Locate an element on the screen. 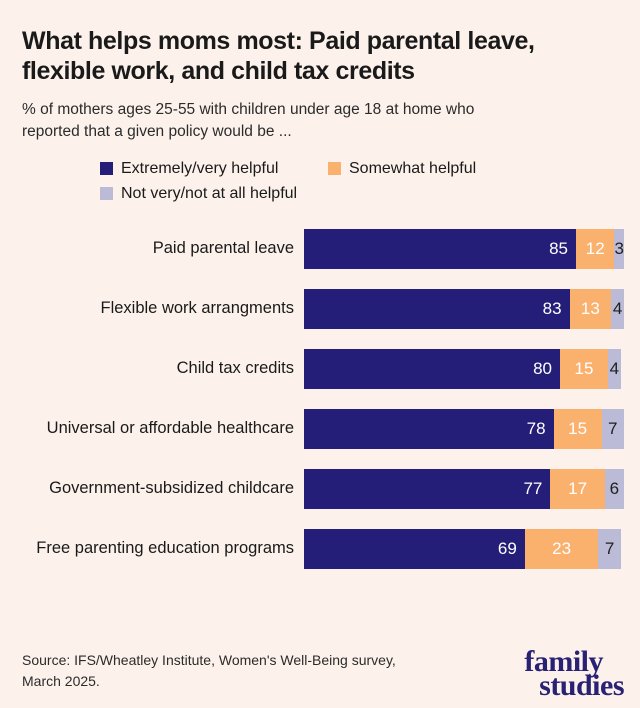  legend-swatch-lavender is located at coordinates (106, 194).